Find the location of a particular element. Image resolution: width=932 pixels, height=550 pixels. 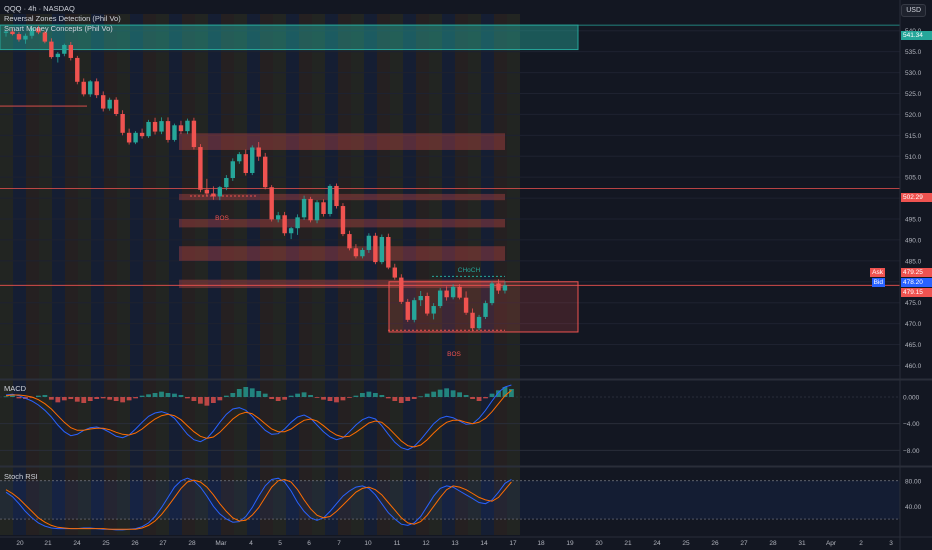

time-tick-label: 14 is located at coordinates (484, 543).